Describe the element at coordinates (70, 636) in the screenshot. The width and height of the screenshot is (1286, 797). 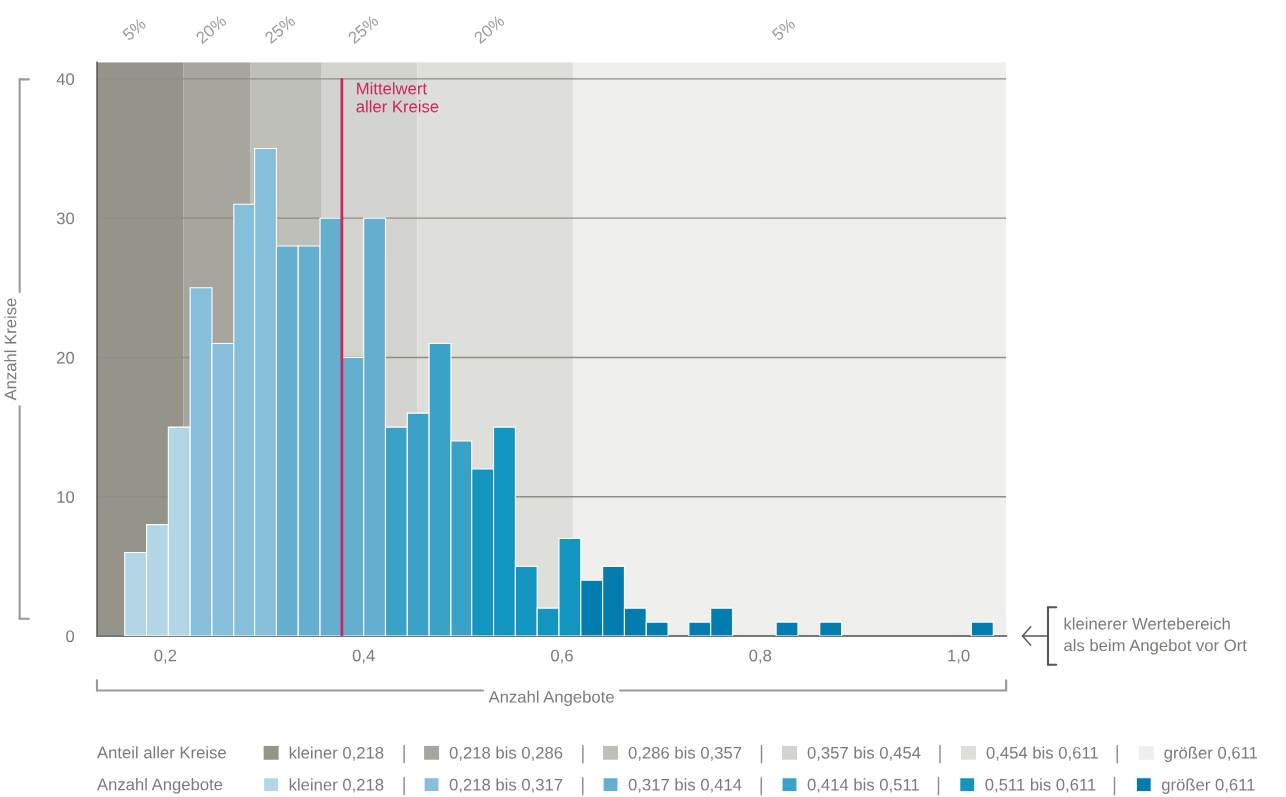
I see `y-tick-label: 0` at that location.